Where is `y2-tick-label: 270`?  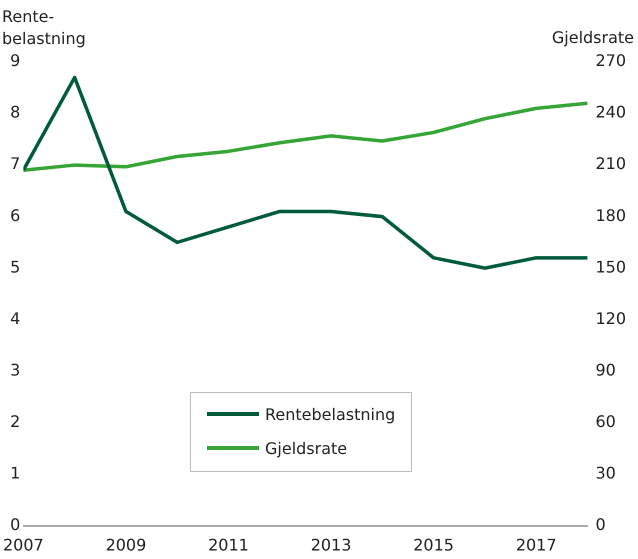
y2-tick-label: 270 is located at coordinates (610, 60).